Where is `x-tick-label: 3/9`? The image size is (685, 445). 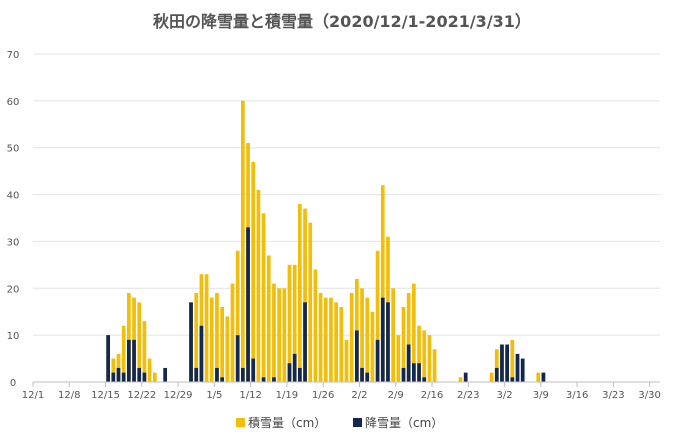
x-tick-label: 3/9 is located at coordinates (541, 395).